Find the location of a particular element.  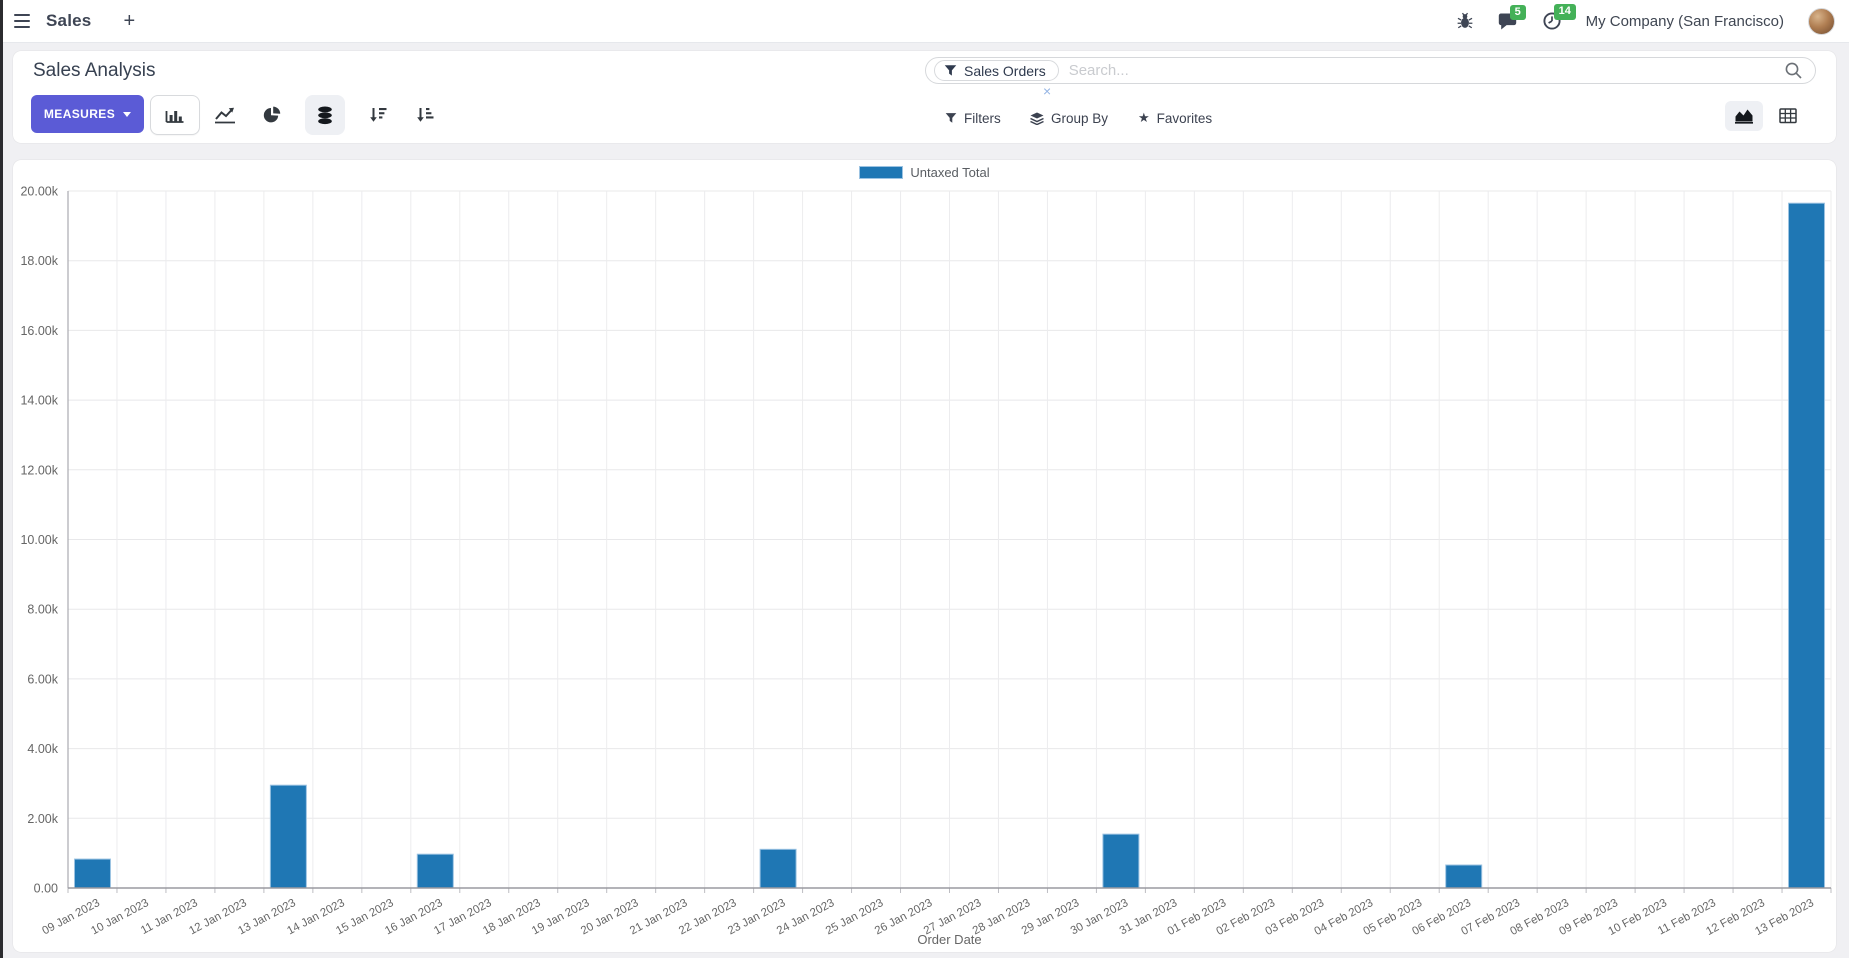

app-menu-sales: Sales is located at coordinates (69, 20).